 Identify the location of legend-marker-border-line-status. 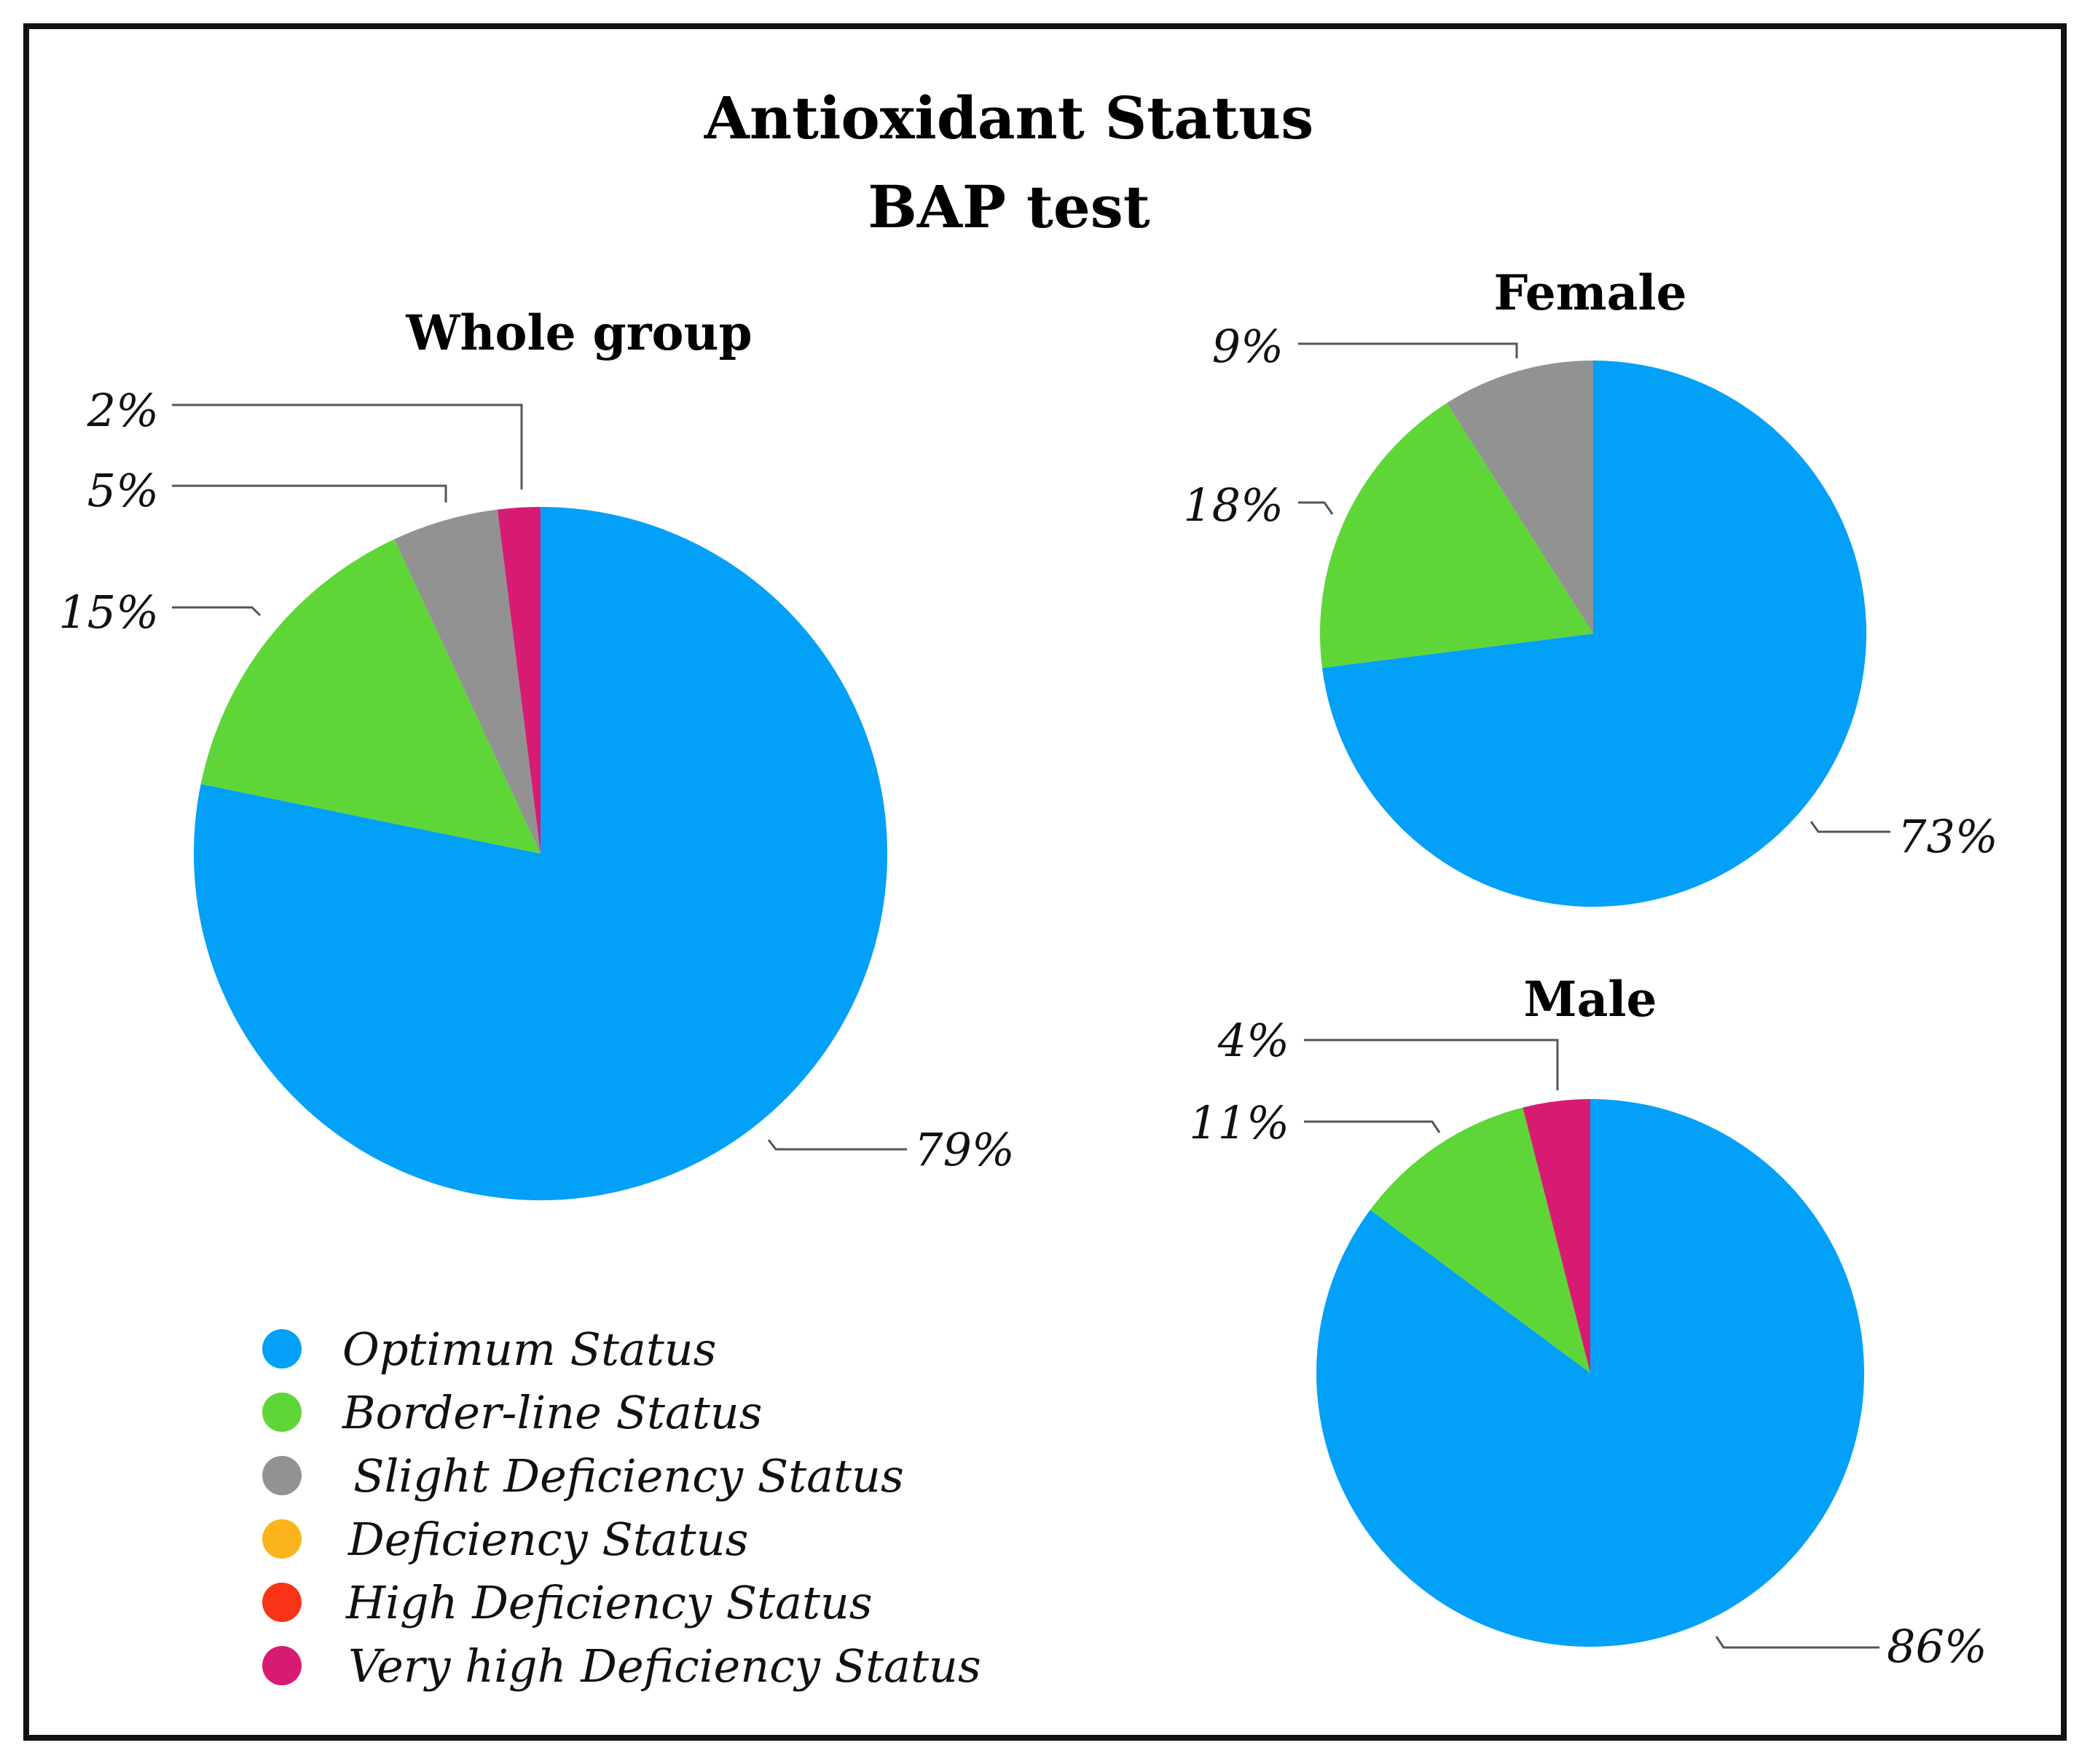
(282, 1412).